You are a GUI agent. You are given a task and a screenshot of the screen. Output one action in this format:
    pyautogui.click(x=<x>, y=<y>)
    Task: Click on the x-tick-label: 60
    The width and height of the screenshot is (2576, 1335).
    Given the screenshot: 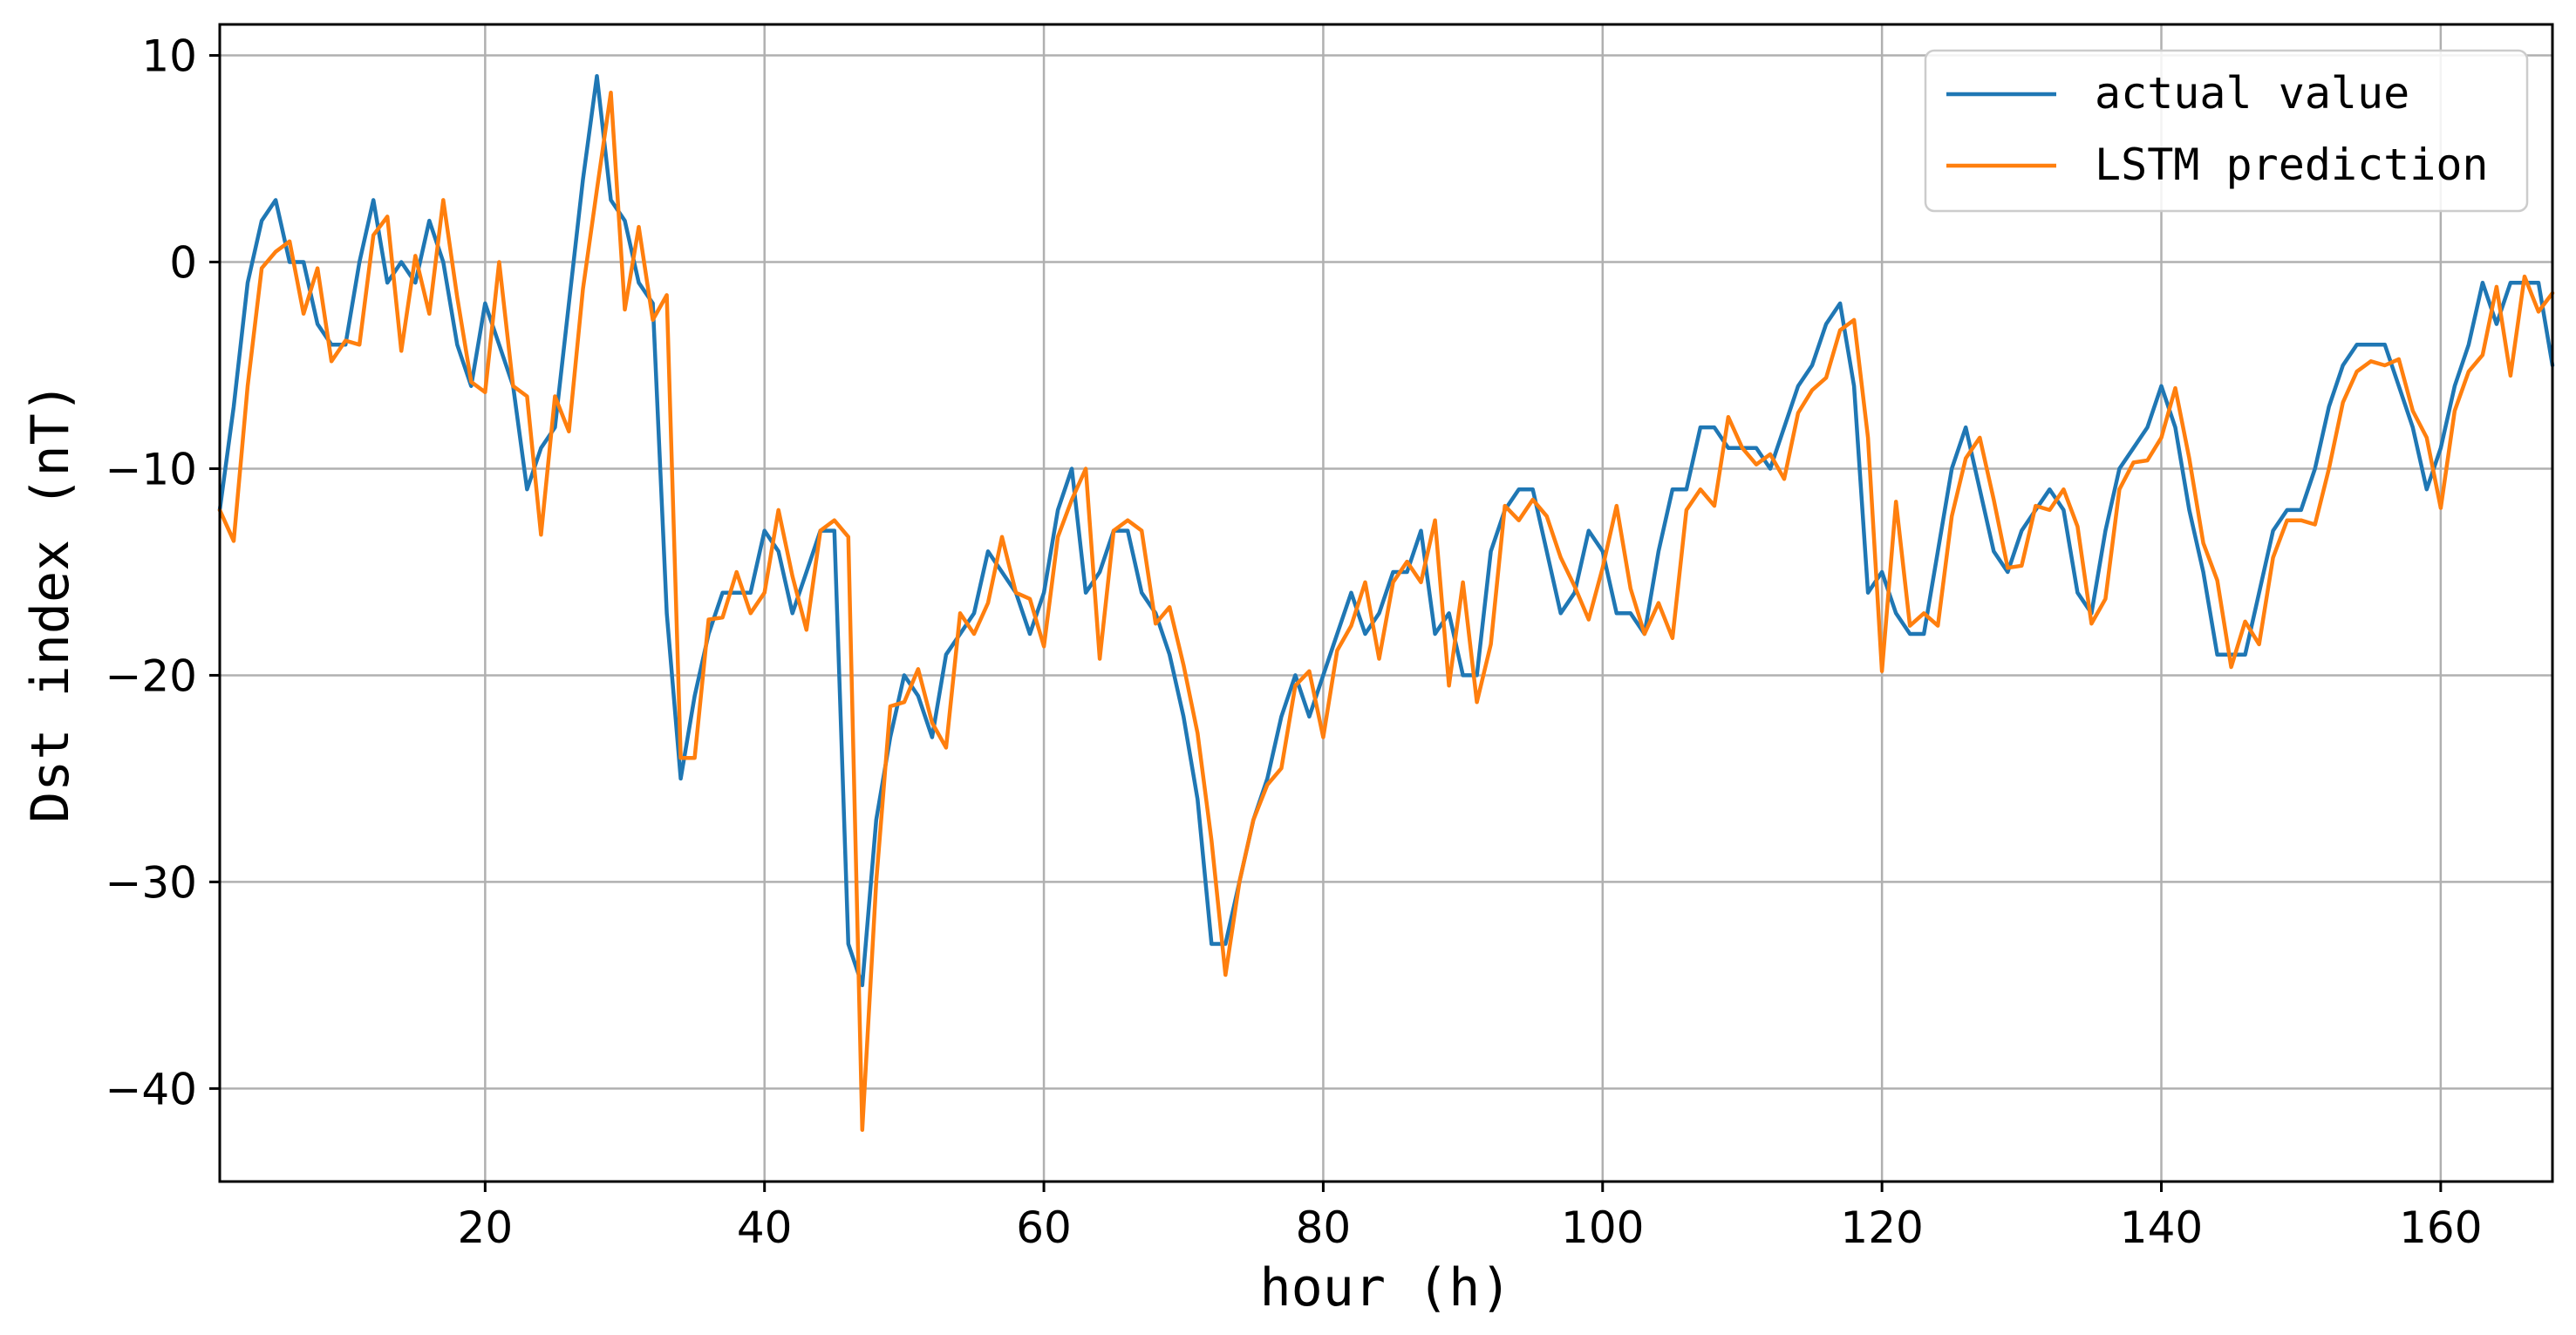 What is the action you would take?
    pyautogui.click(x=1044, y=1227)
    